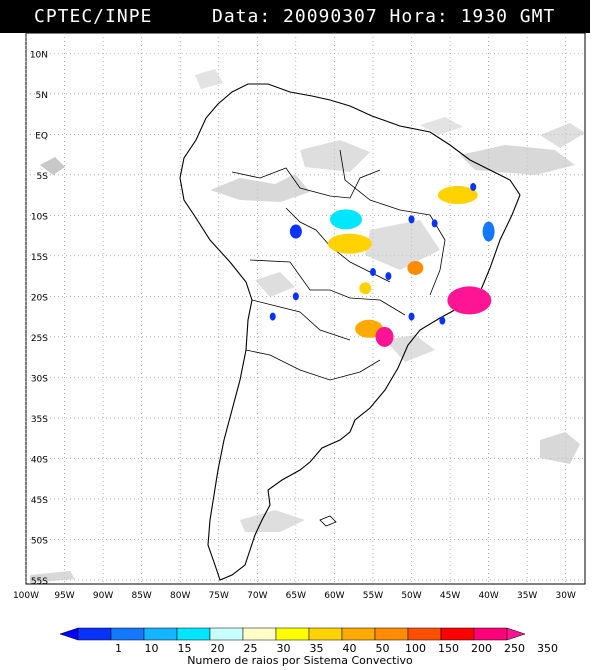 This screenshot has width=600, height=670. Describe the element at coordinates (39, 217) in the screenshot. I see `lat-tick-label: 10S` at that location.